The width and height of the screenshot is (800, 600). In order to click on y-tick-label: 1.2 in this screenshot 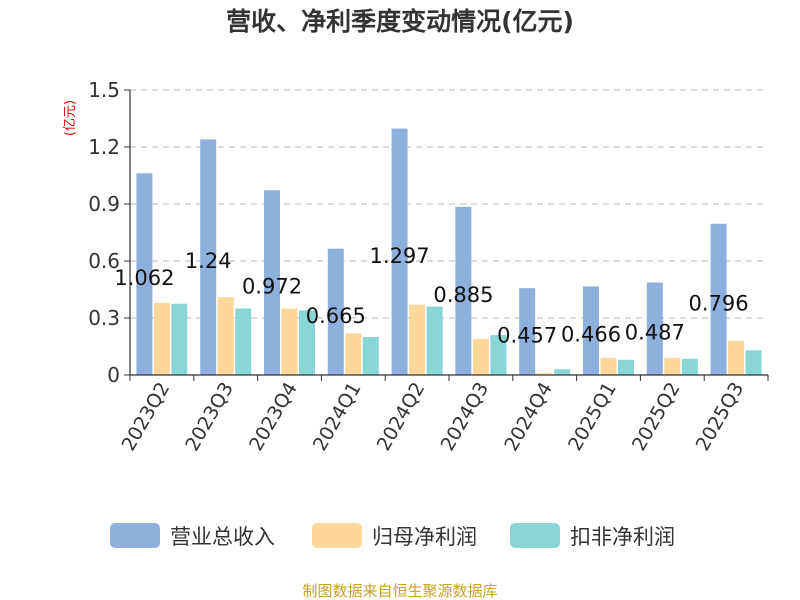, I will do `click(104, 147)`.